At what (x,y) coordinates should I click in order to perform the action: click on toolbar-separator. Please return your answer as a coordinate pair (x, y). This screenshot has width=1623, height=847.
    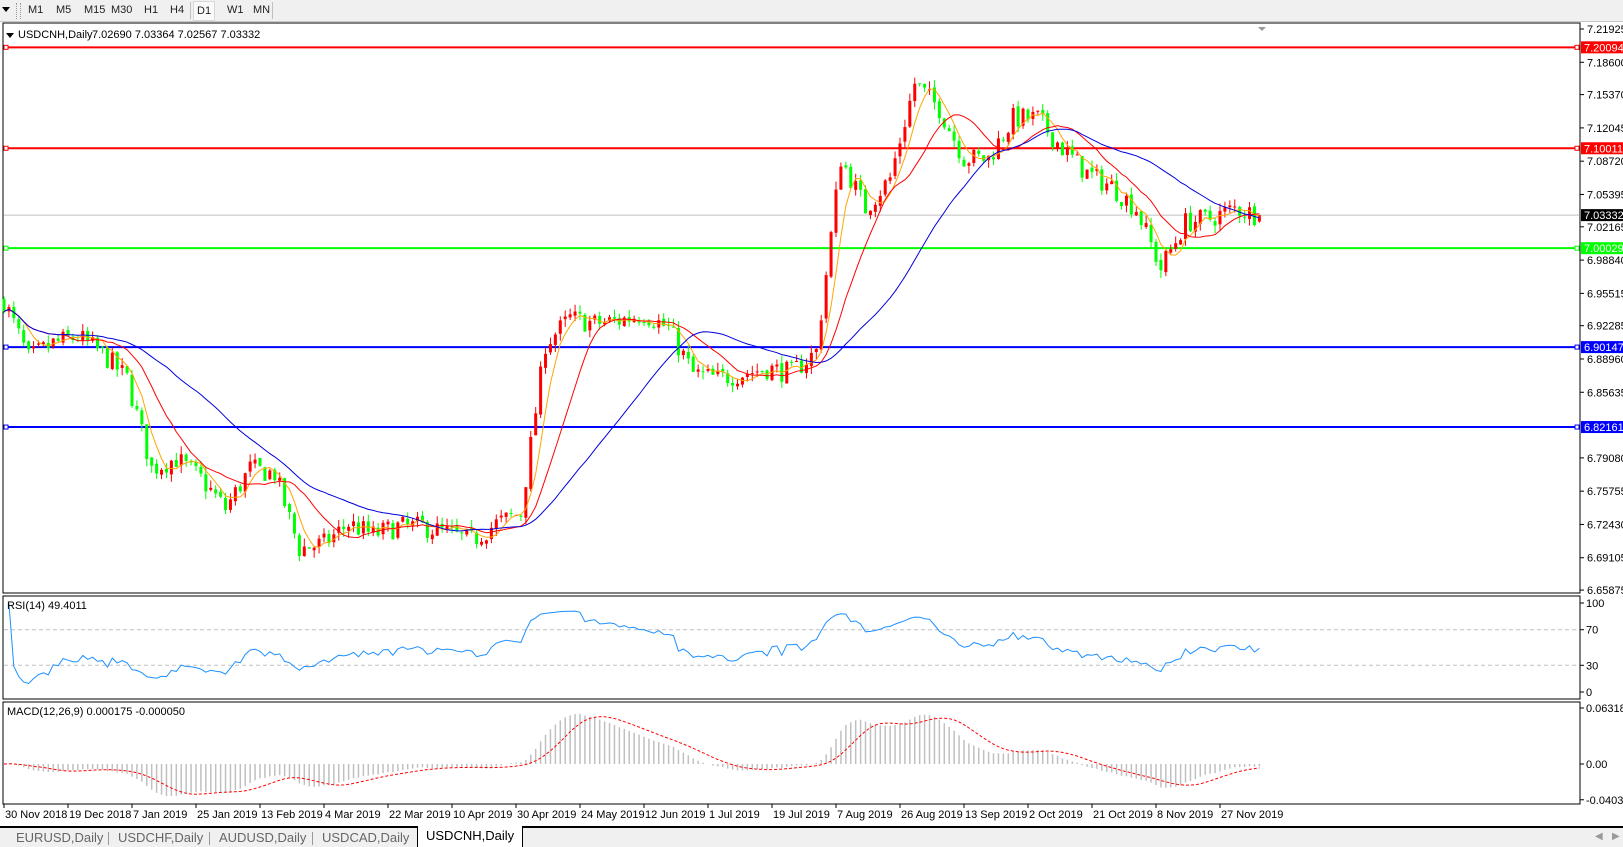
    Looking at the image, I should click on (190, 10).